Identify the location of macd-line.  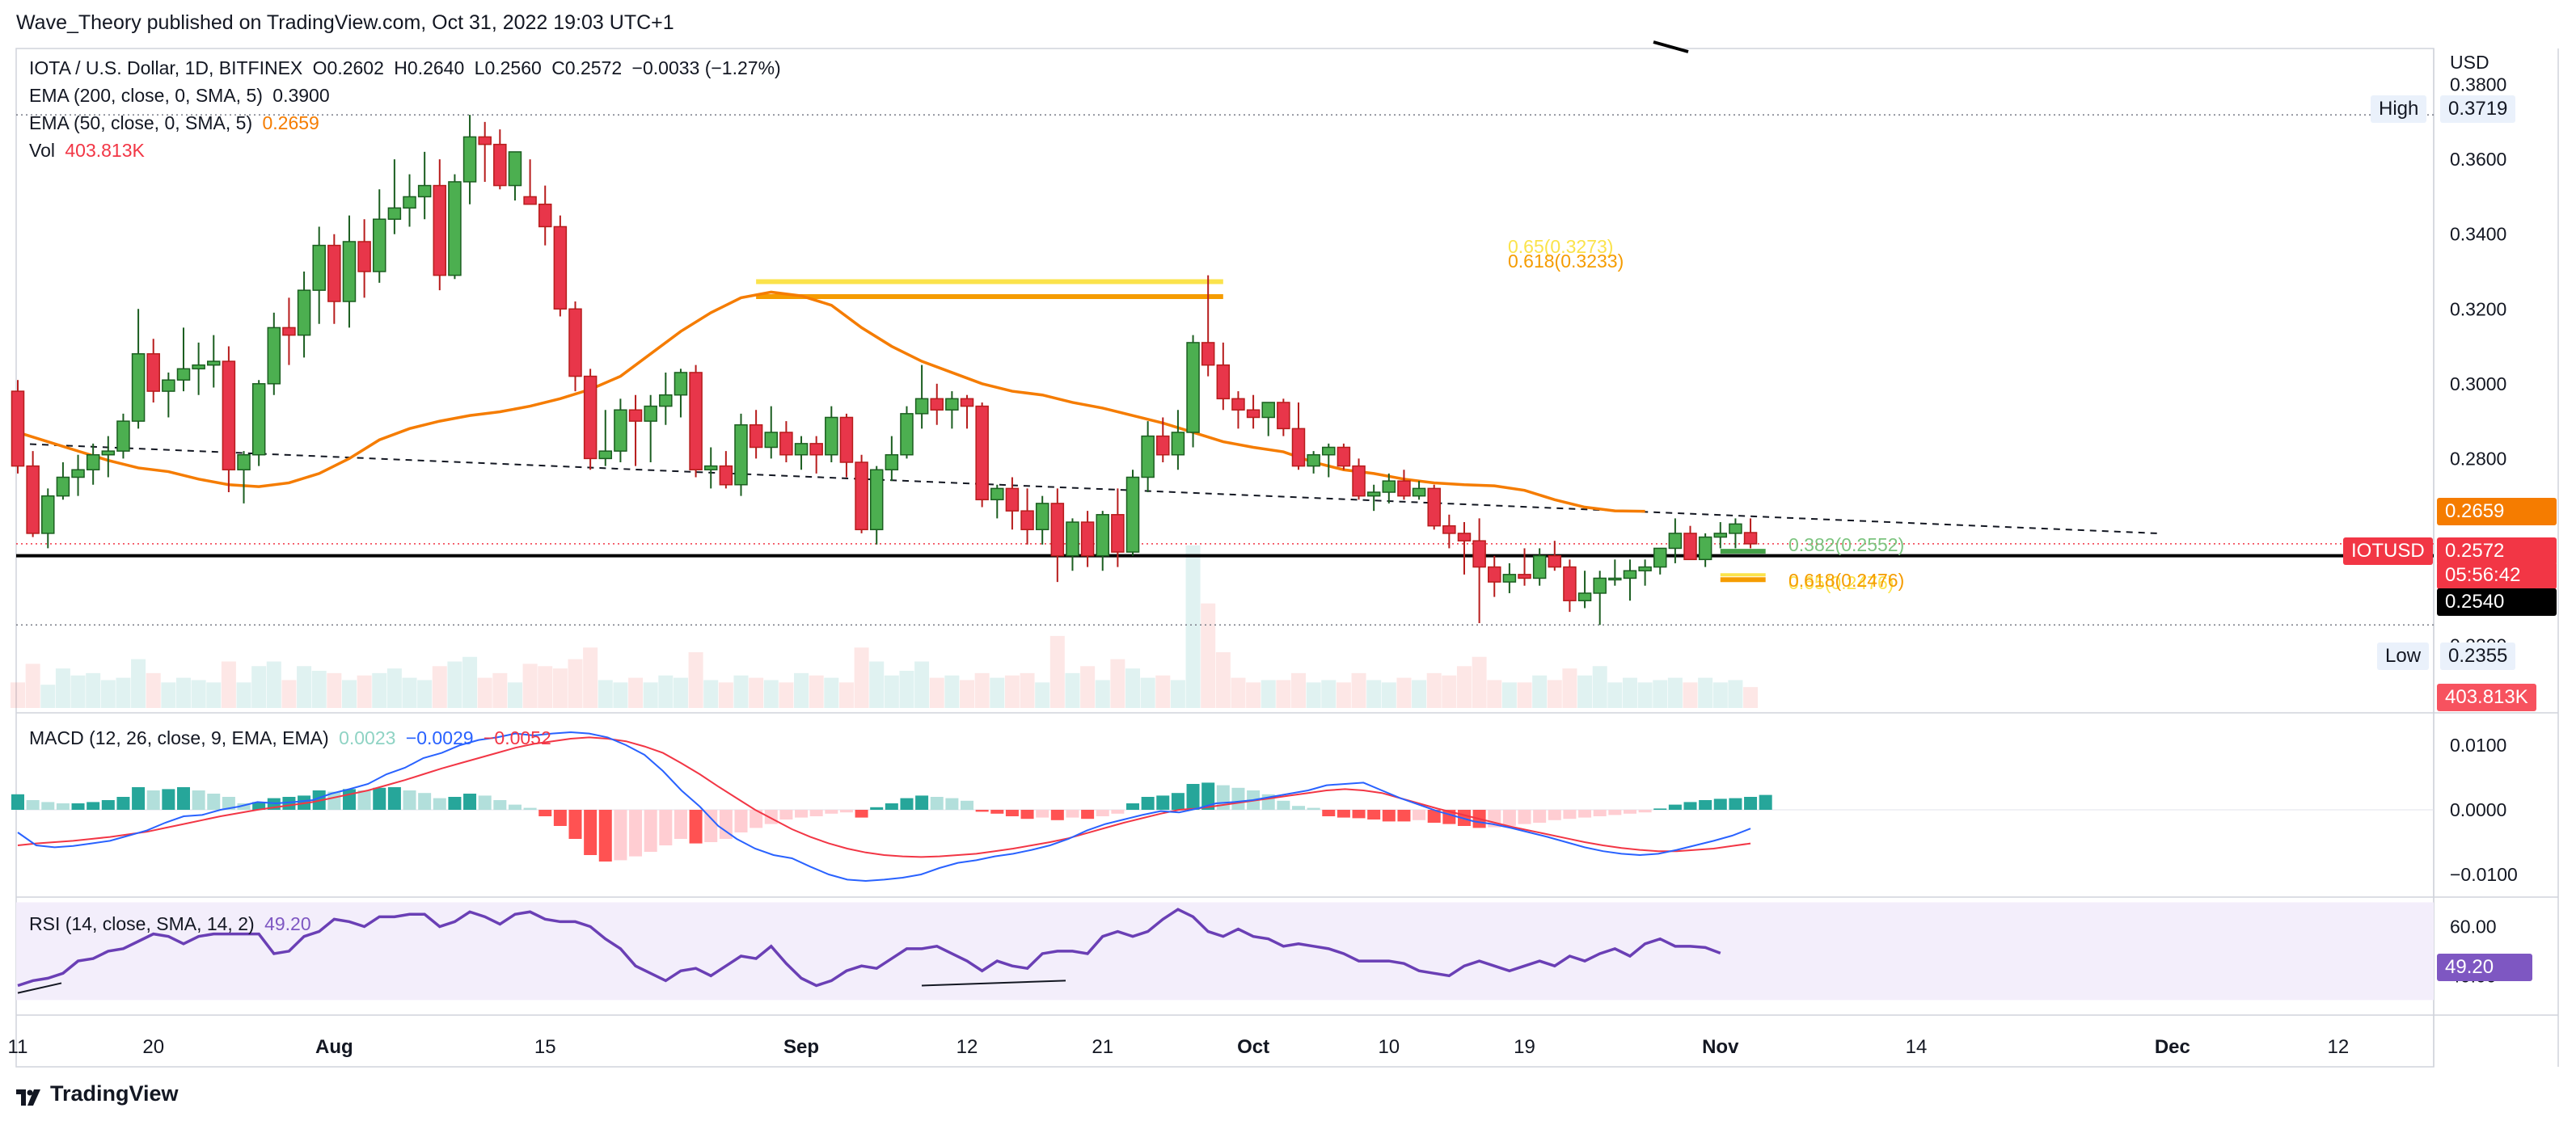
(884, 807).